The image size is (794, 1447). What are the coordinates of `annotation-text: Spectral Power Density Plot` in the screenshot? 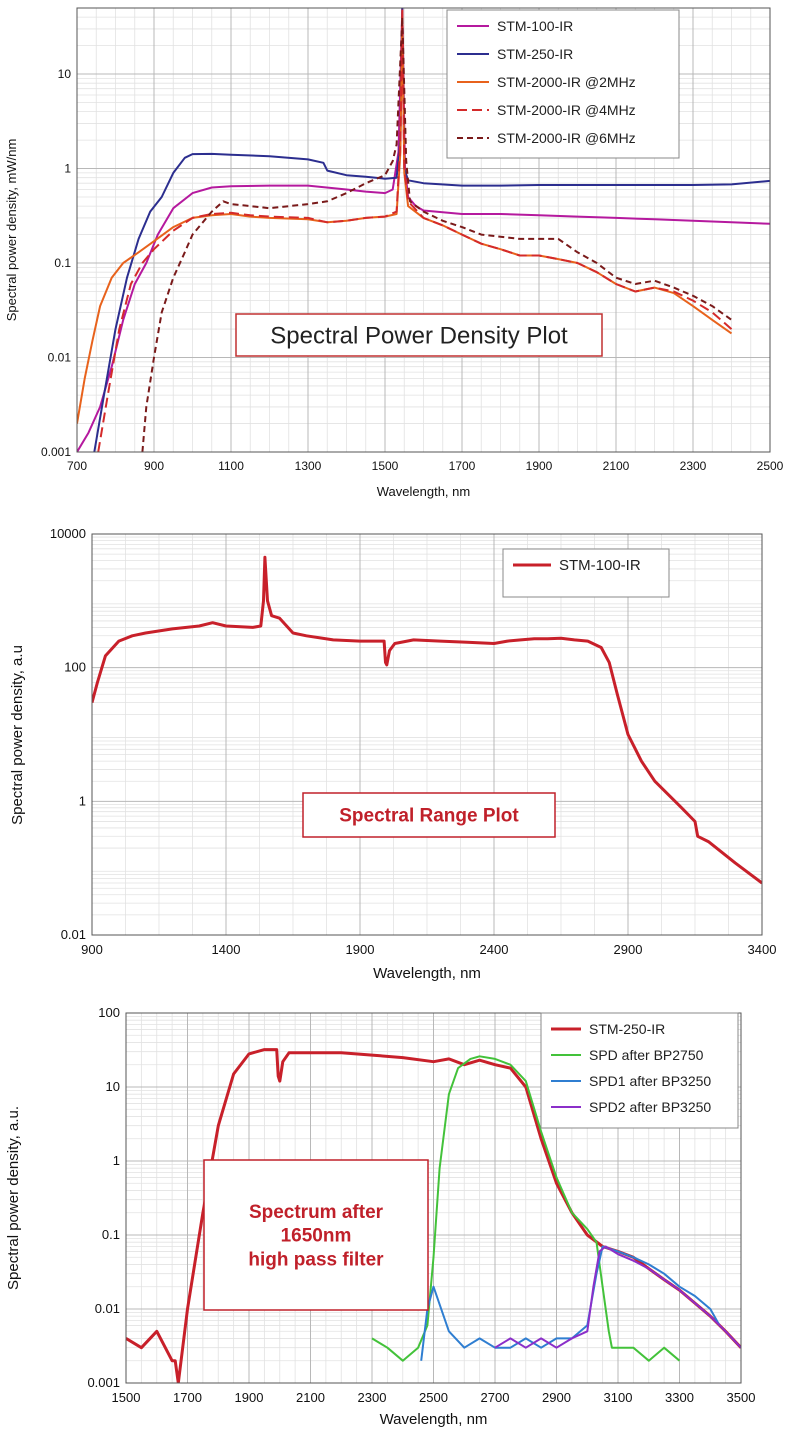 It's located at (419, 335).